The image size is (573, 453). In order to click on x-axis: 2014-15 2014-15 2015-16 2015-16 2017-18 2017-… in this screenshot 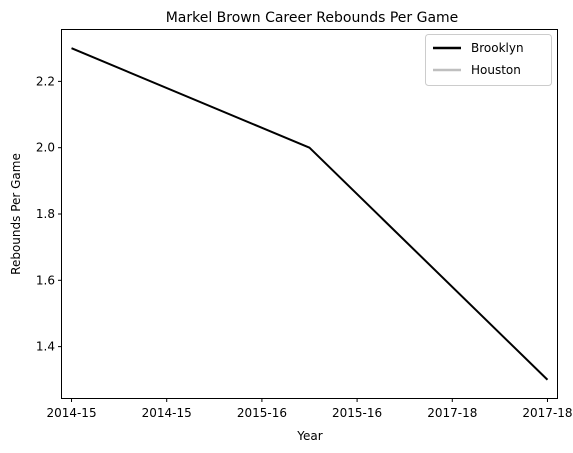, I will do `click(309, 409)`.